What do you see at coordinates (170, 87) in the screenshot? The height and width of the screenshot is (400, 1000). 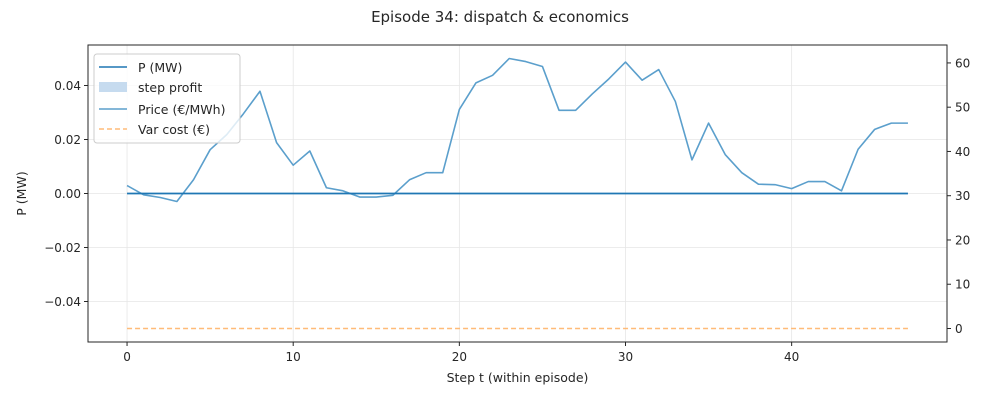 I see `legend-label-profit: step profit` at bounding box center [170, 87].